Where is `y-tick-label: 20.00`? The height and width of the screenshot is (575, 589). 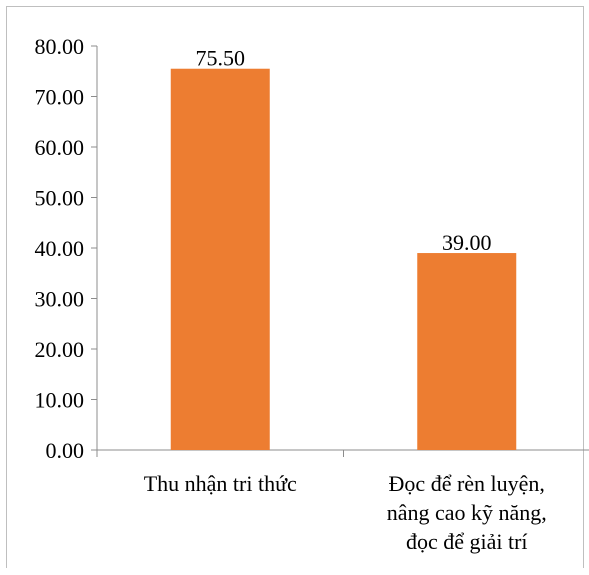
y-tick-label: 20.00 is located at coordinates (60, 349).